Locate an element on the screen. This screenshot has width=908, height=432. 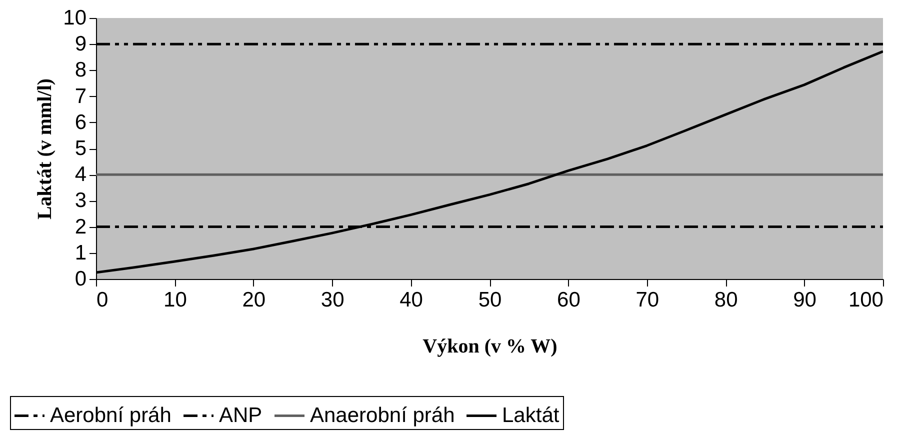
x-tick-label: 40 is located at coordinates (411, 300).